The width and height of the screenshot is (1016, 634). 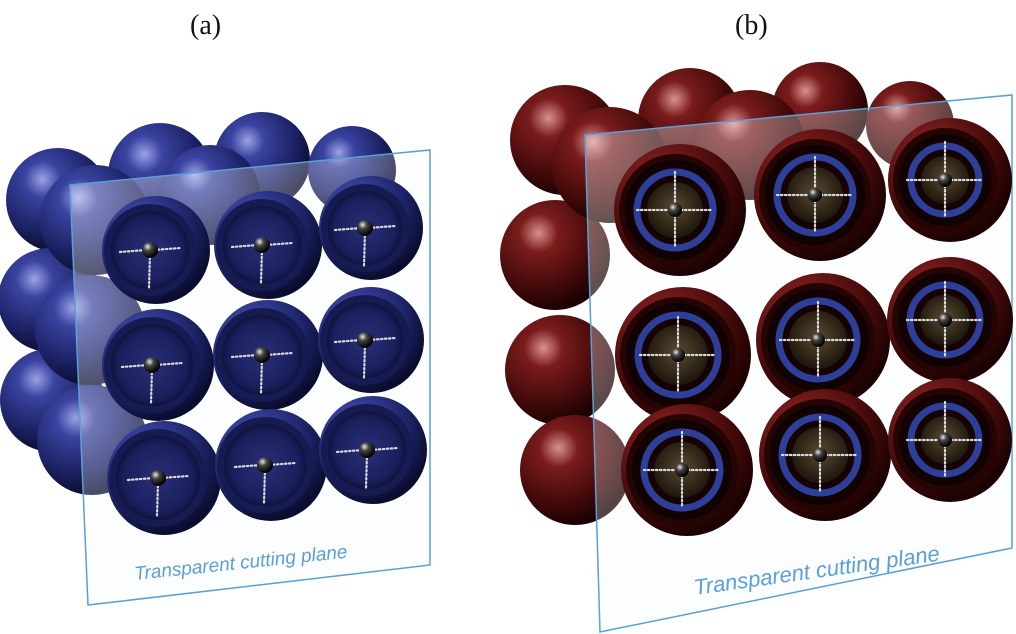 I want to click on panel-b-inner-ring, so click(x=678, y=355).